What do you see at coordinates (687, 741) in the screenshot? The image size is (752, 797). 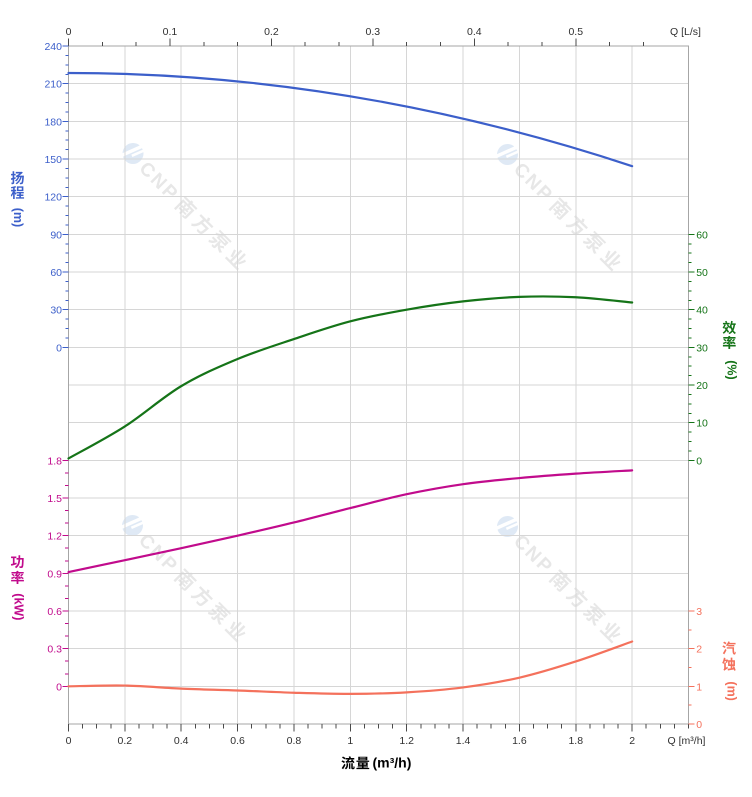 I see `svg-text: Q [m³/h]` at bounding box center [687, 741].